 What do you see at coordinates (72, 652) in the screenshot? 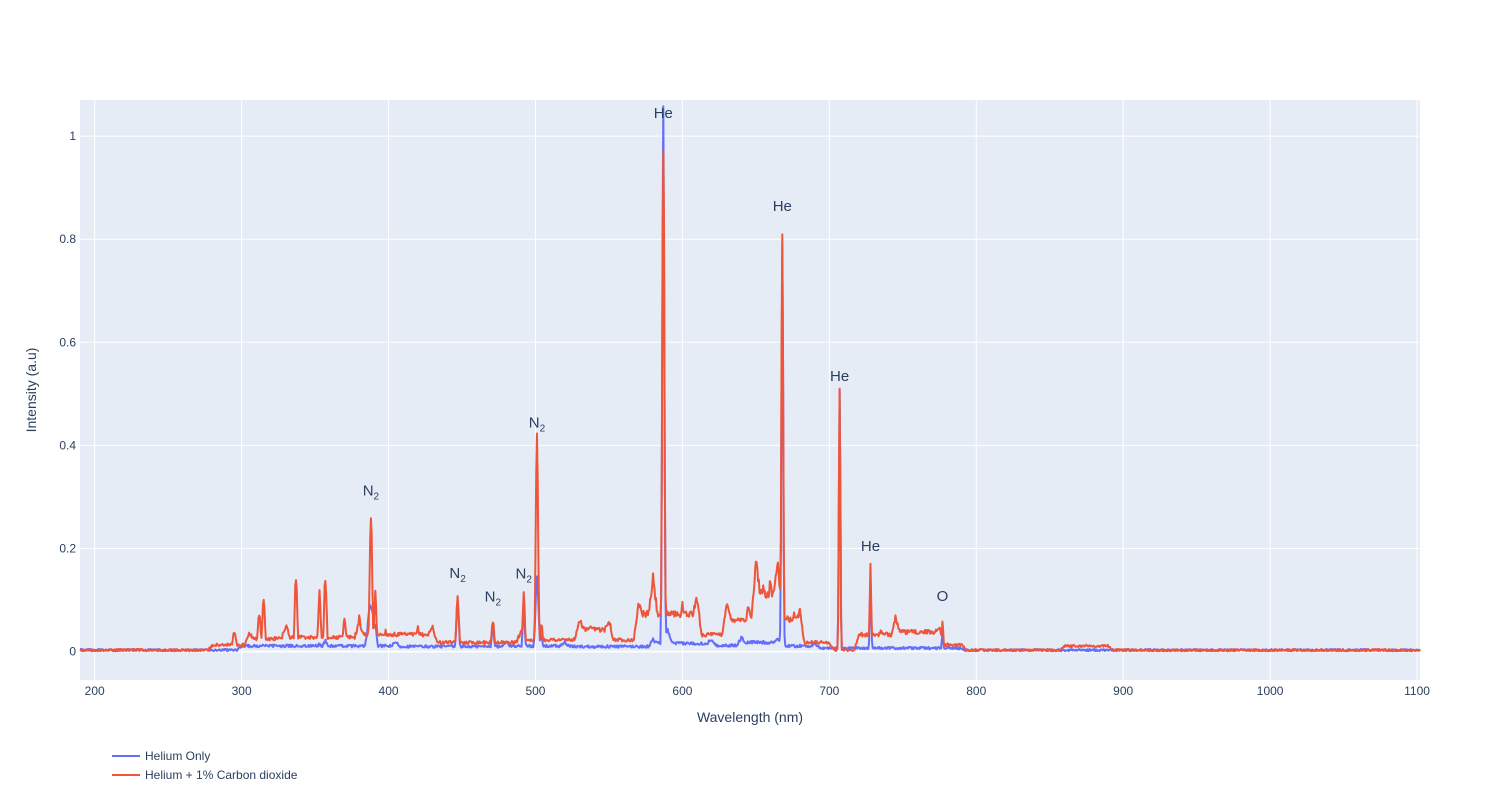
I see `y-tick-label: 0` at bounding box center [72, 652].